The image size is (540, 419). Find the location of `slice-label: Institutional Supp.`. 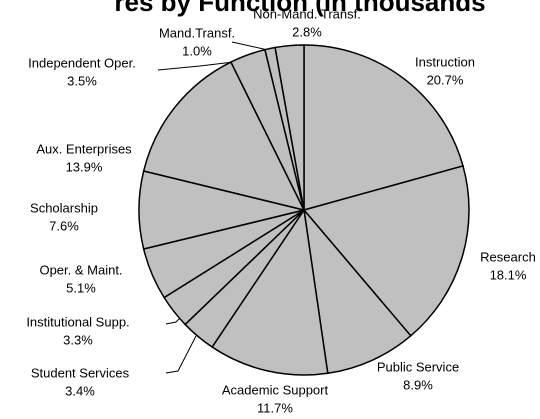

slice-label: Institutional Supp. is located at coordinates (77, 321).